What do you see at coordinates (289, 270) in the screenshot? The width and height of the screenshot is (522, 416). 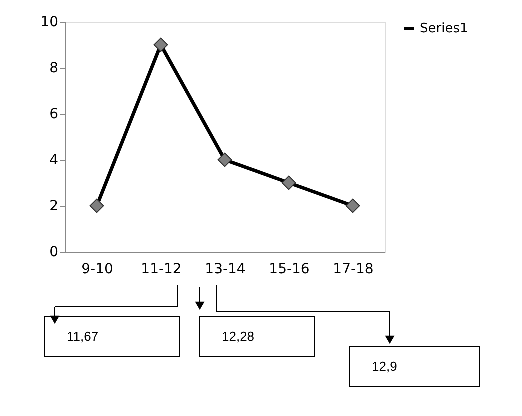 I see `x-tick-label: 15-16` at bounding box center [289, 270].